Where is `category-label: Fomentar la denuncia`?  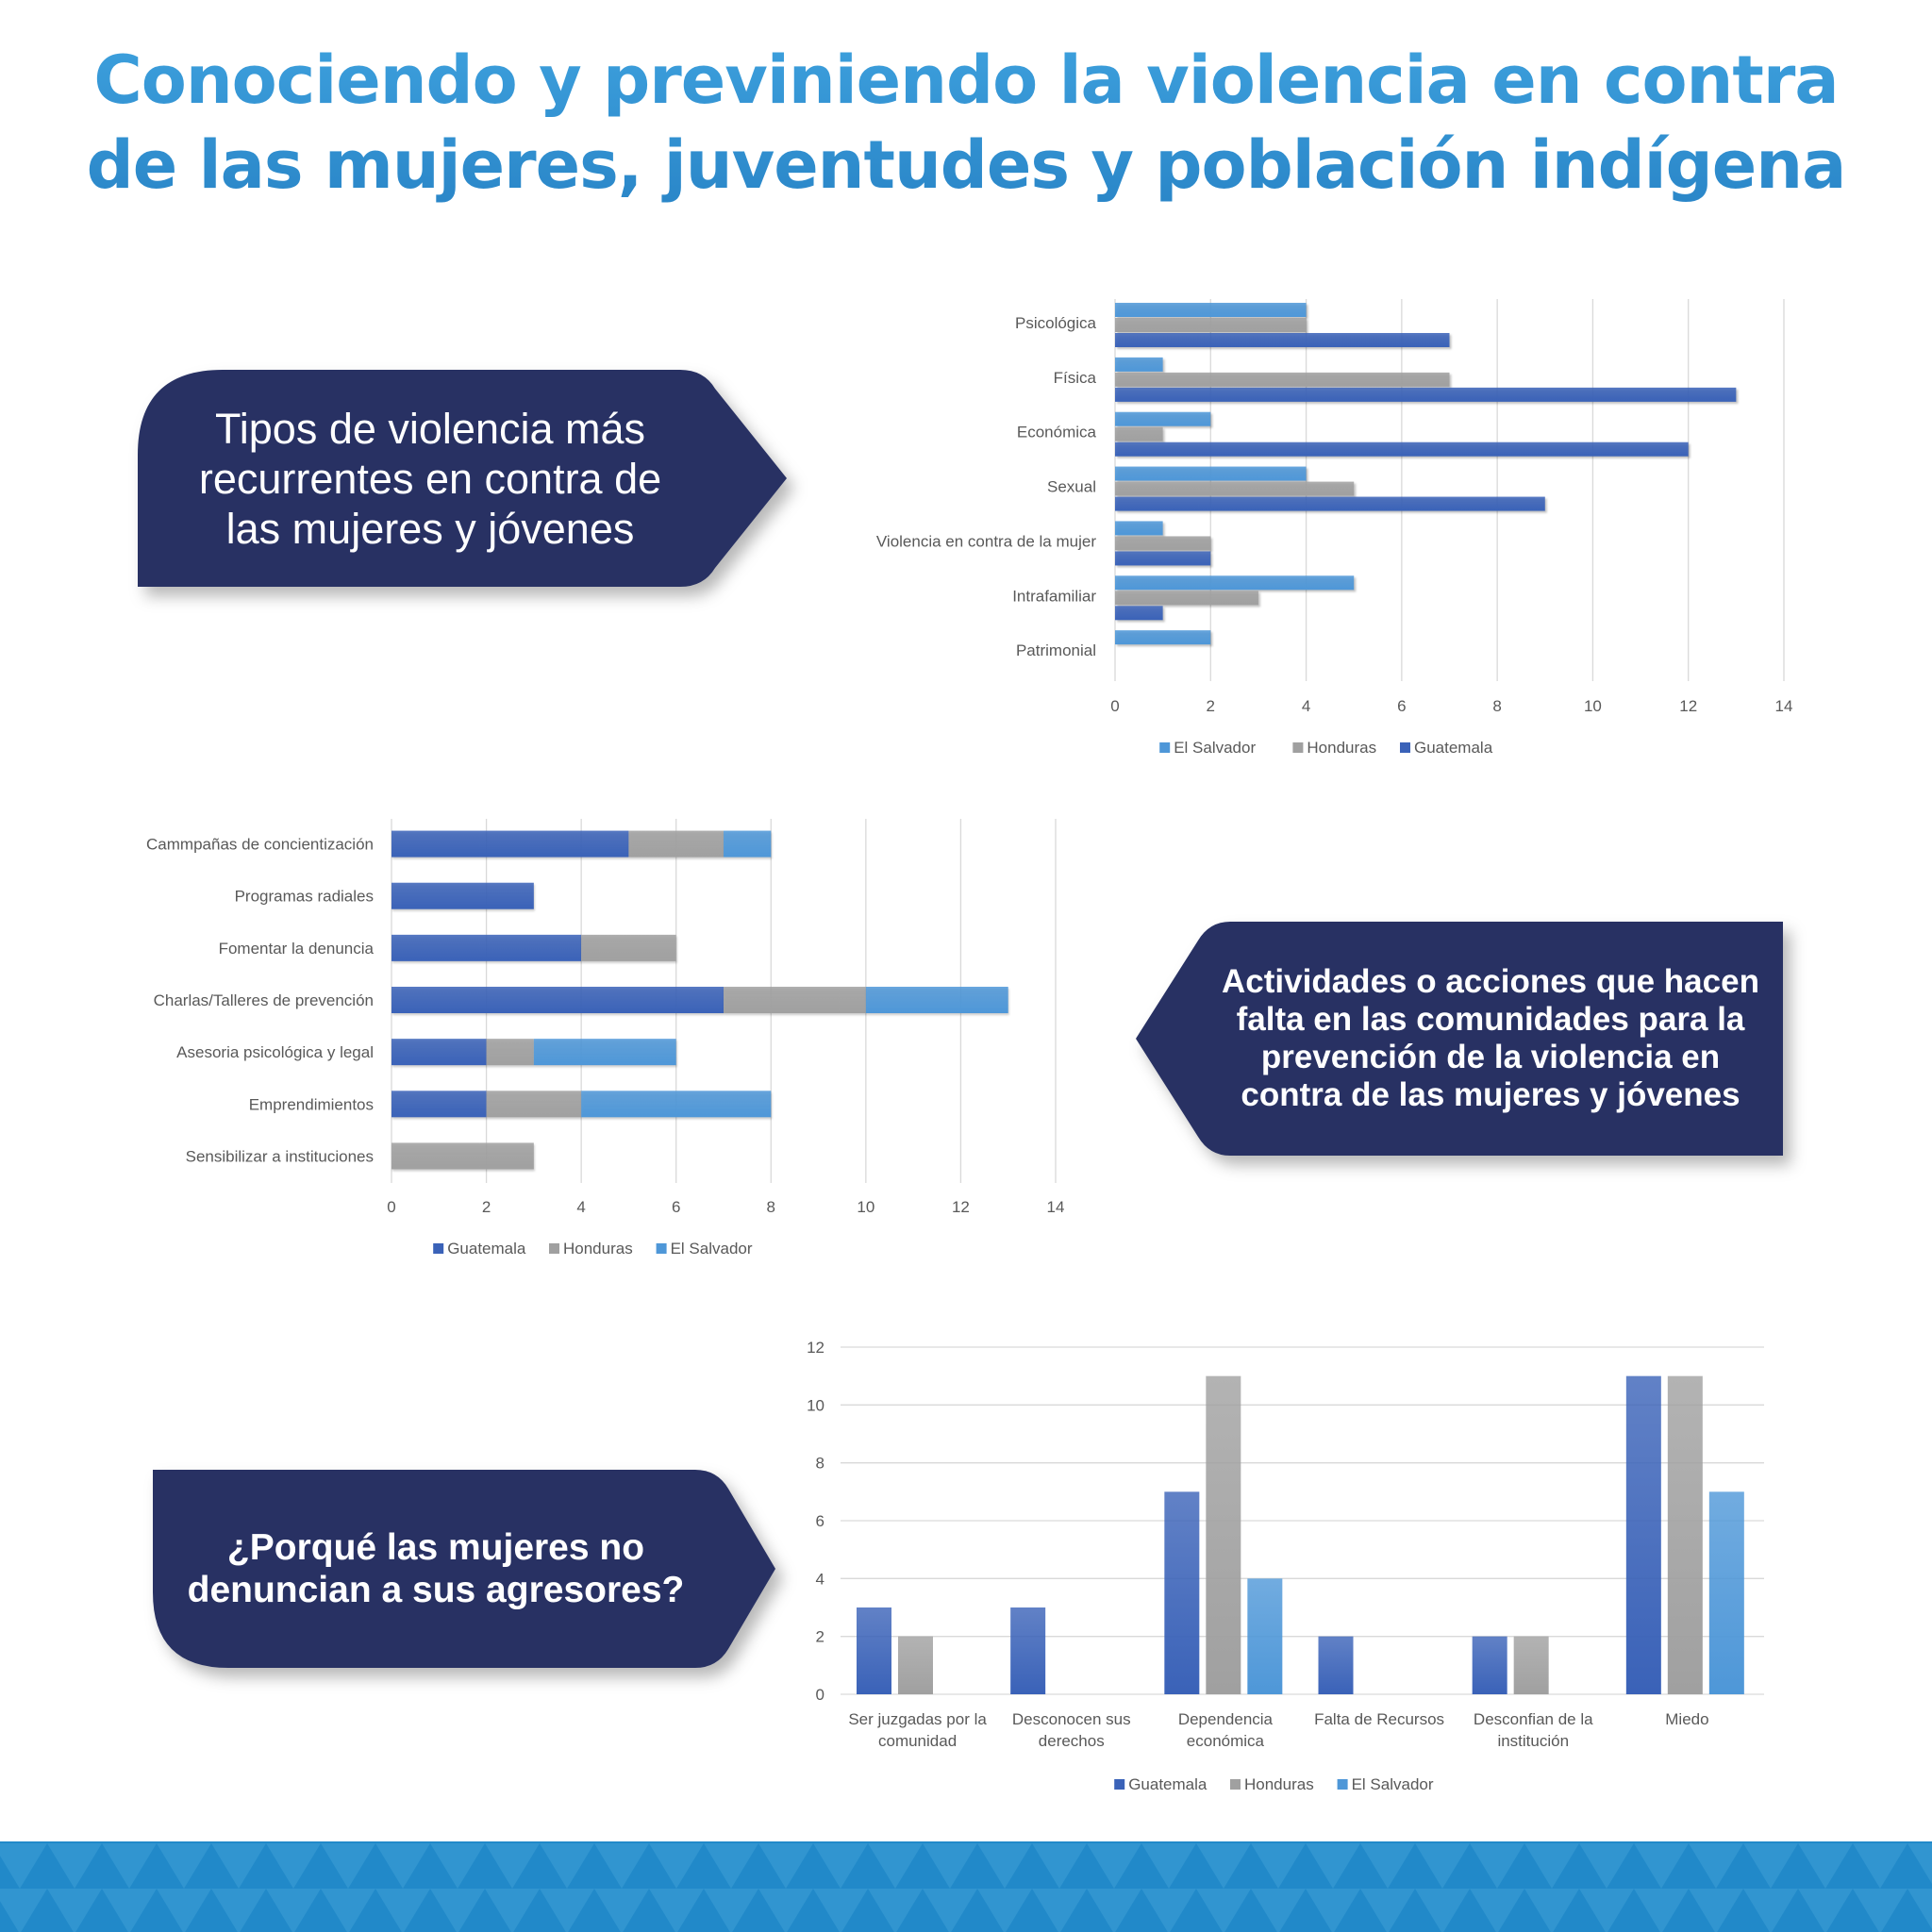 category-label: Fomentar la denuncia is located at coordinates (297, 949).